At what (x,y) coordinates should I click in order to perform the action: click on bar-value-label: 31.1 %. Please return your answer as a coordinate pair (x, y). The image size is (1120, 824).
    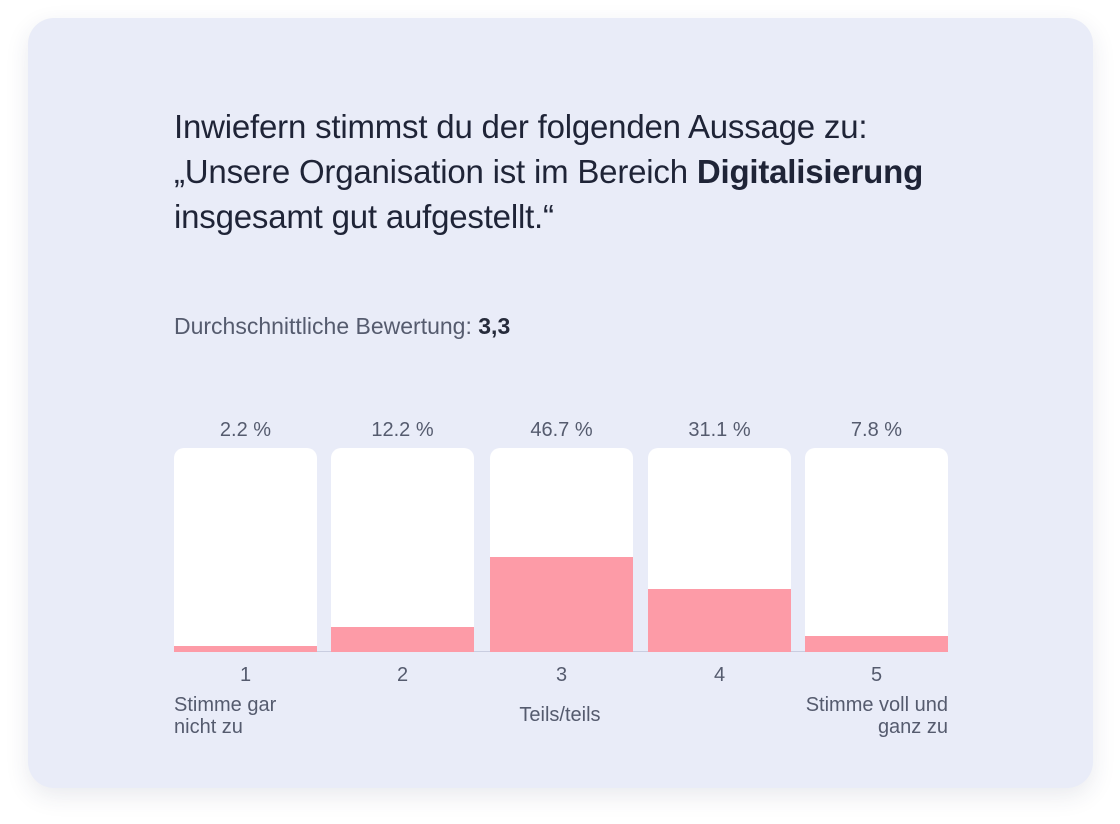
    Looking at the image, I should click on (719, 430).